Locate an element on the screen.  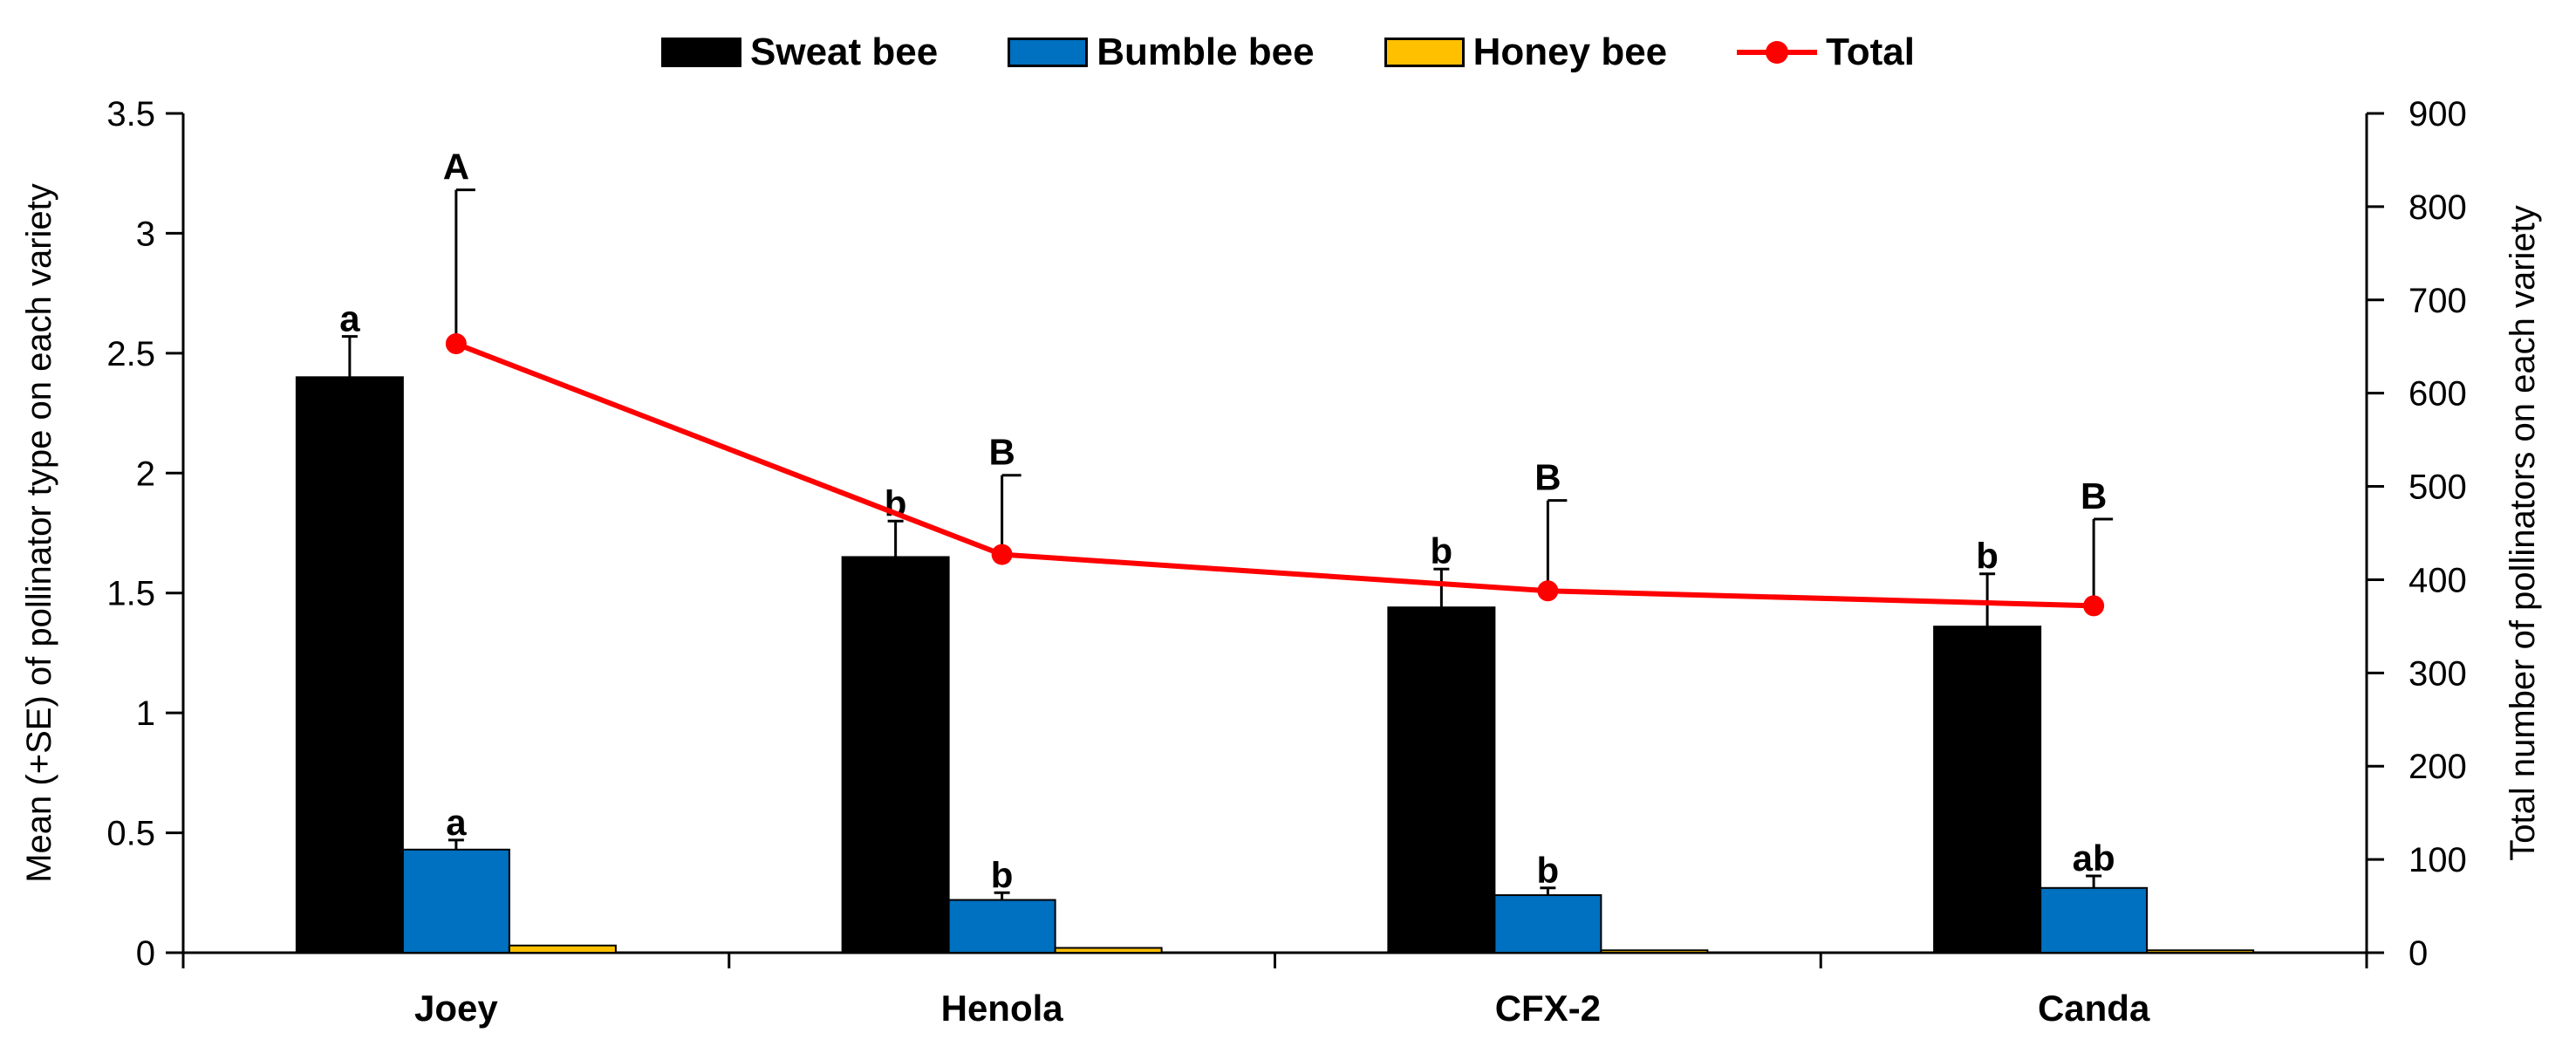
left-y-tick-label: 2 is located at coordinates (145, 474).